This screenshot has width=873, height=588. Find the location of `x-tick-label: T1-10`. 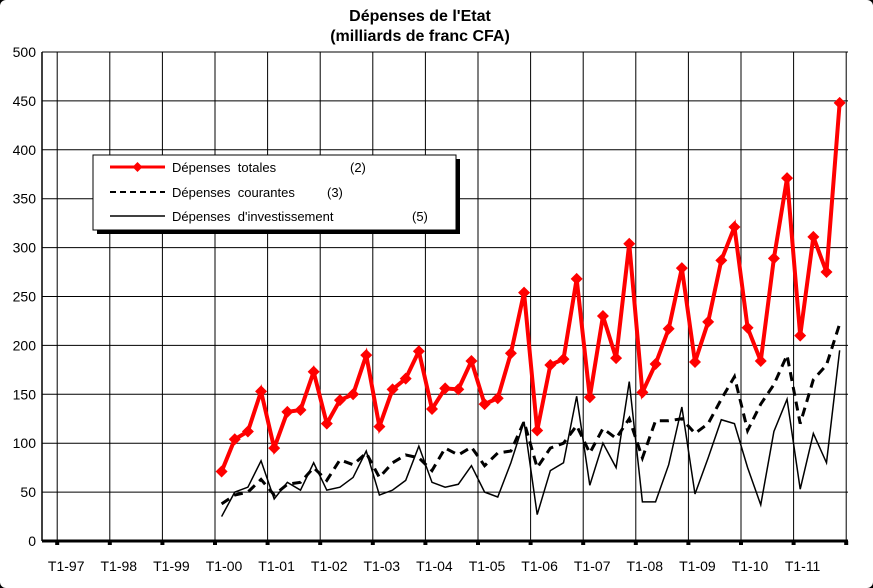

x-tick-label: T1-10 is located at coordinates (750, 566).